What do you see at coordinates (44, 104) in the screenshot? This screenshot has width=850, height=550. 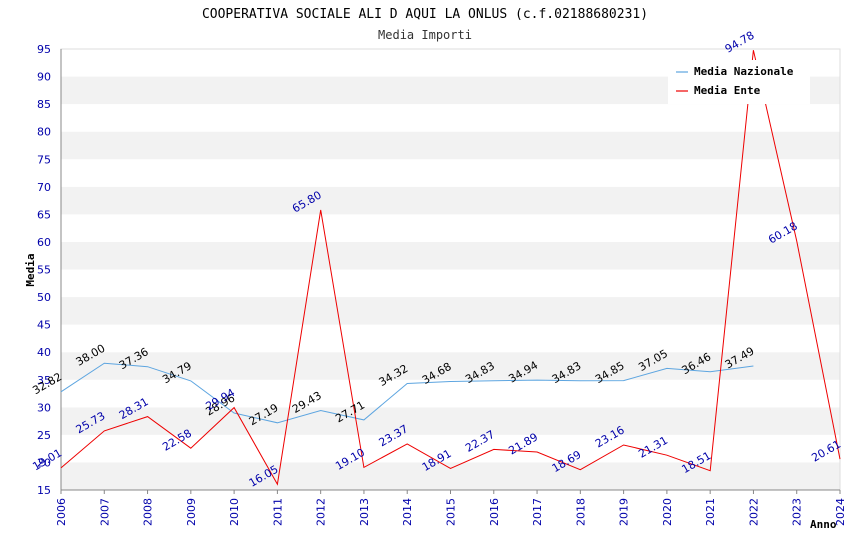 I see `y-tick-label: 85` at bounding box center [44, 104].